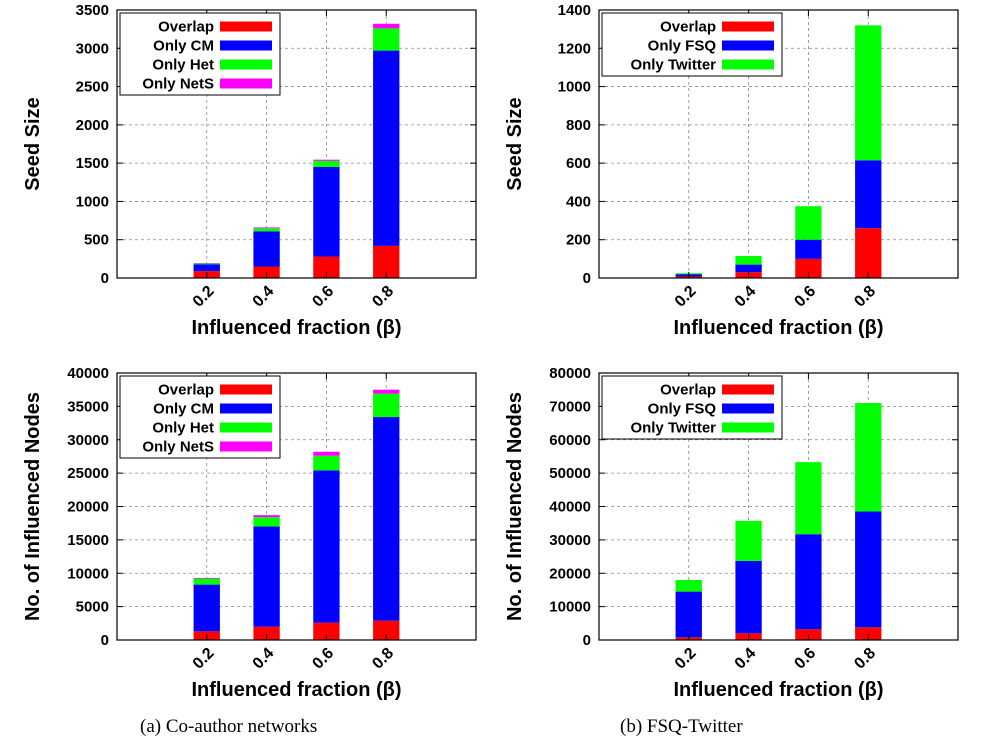 The width and height of the screenshot is (995, 746). What do you see at coordinates (92, 87) in the screenshot?
I see `y-tick-label: 2500` at bounding box center [92, 87].